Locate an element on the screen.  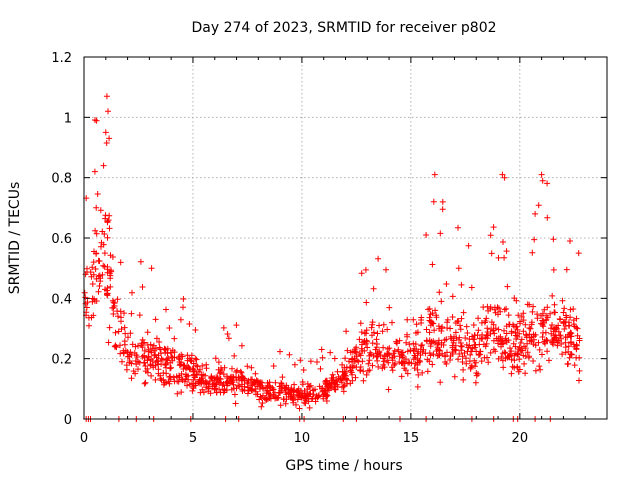
y-tick-label: 1.2 is located at coordinates (61, 58).